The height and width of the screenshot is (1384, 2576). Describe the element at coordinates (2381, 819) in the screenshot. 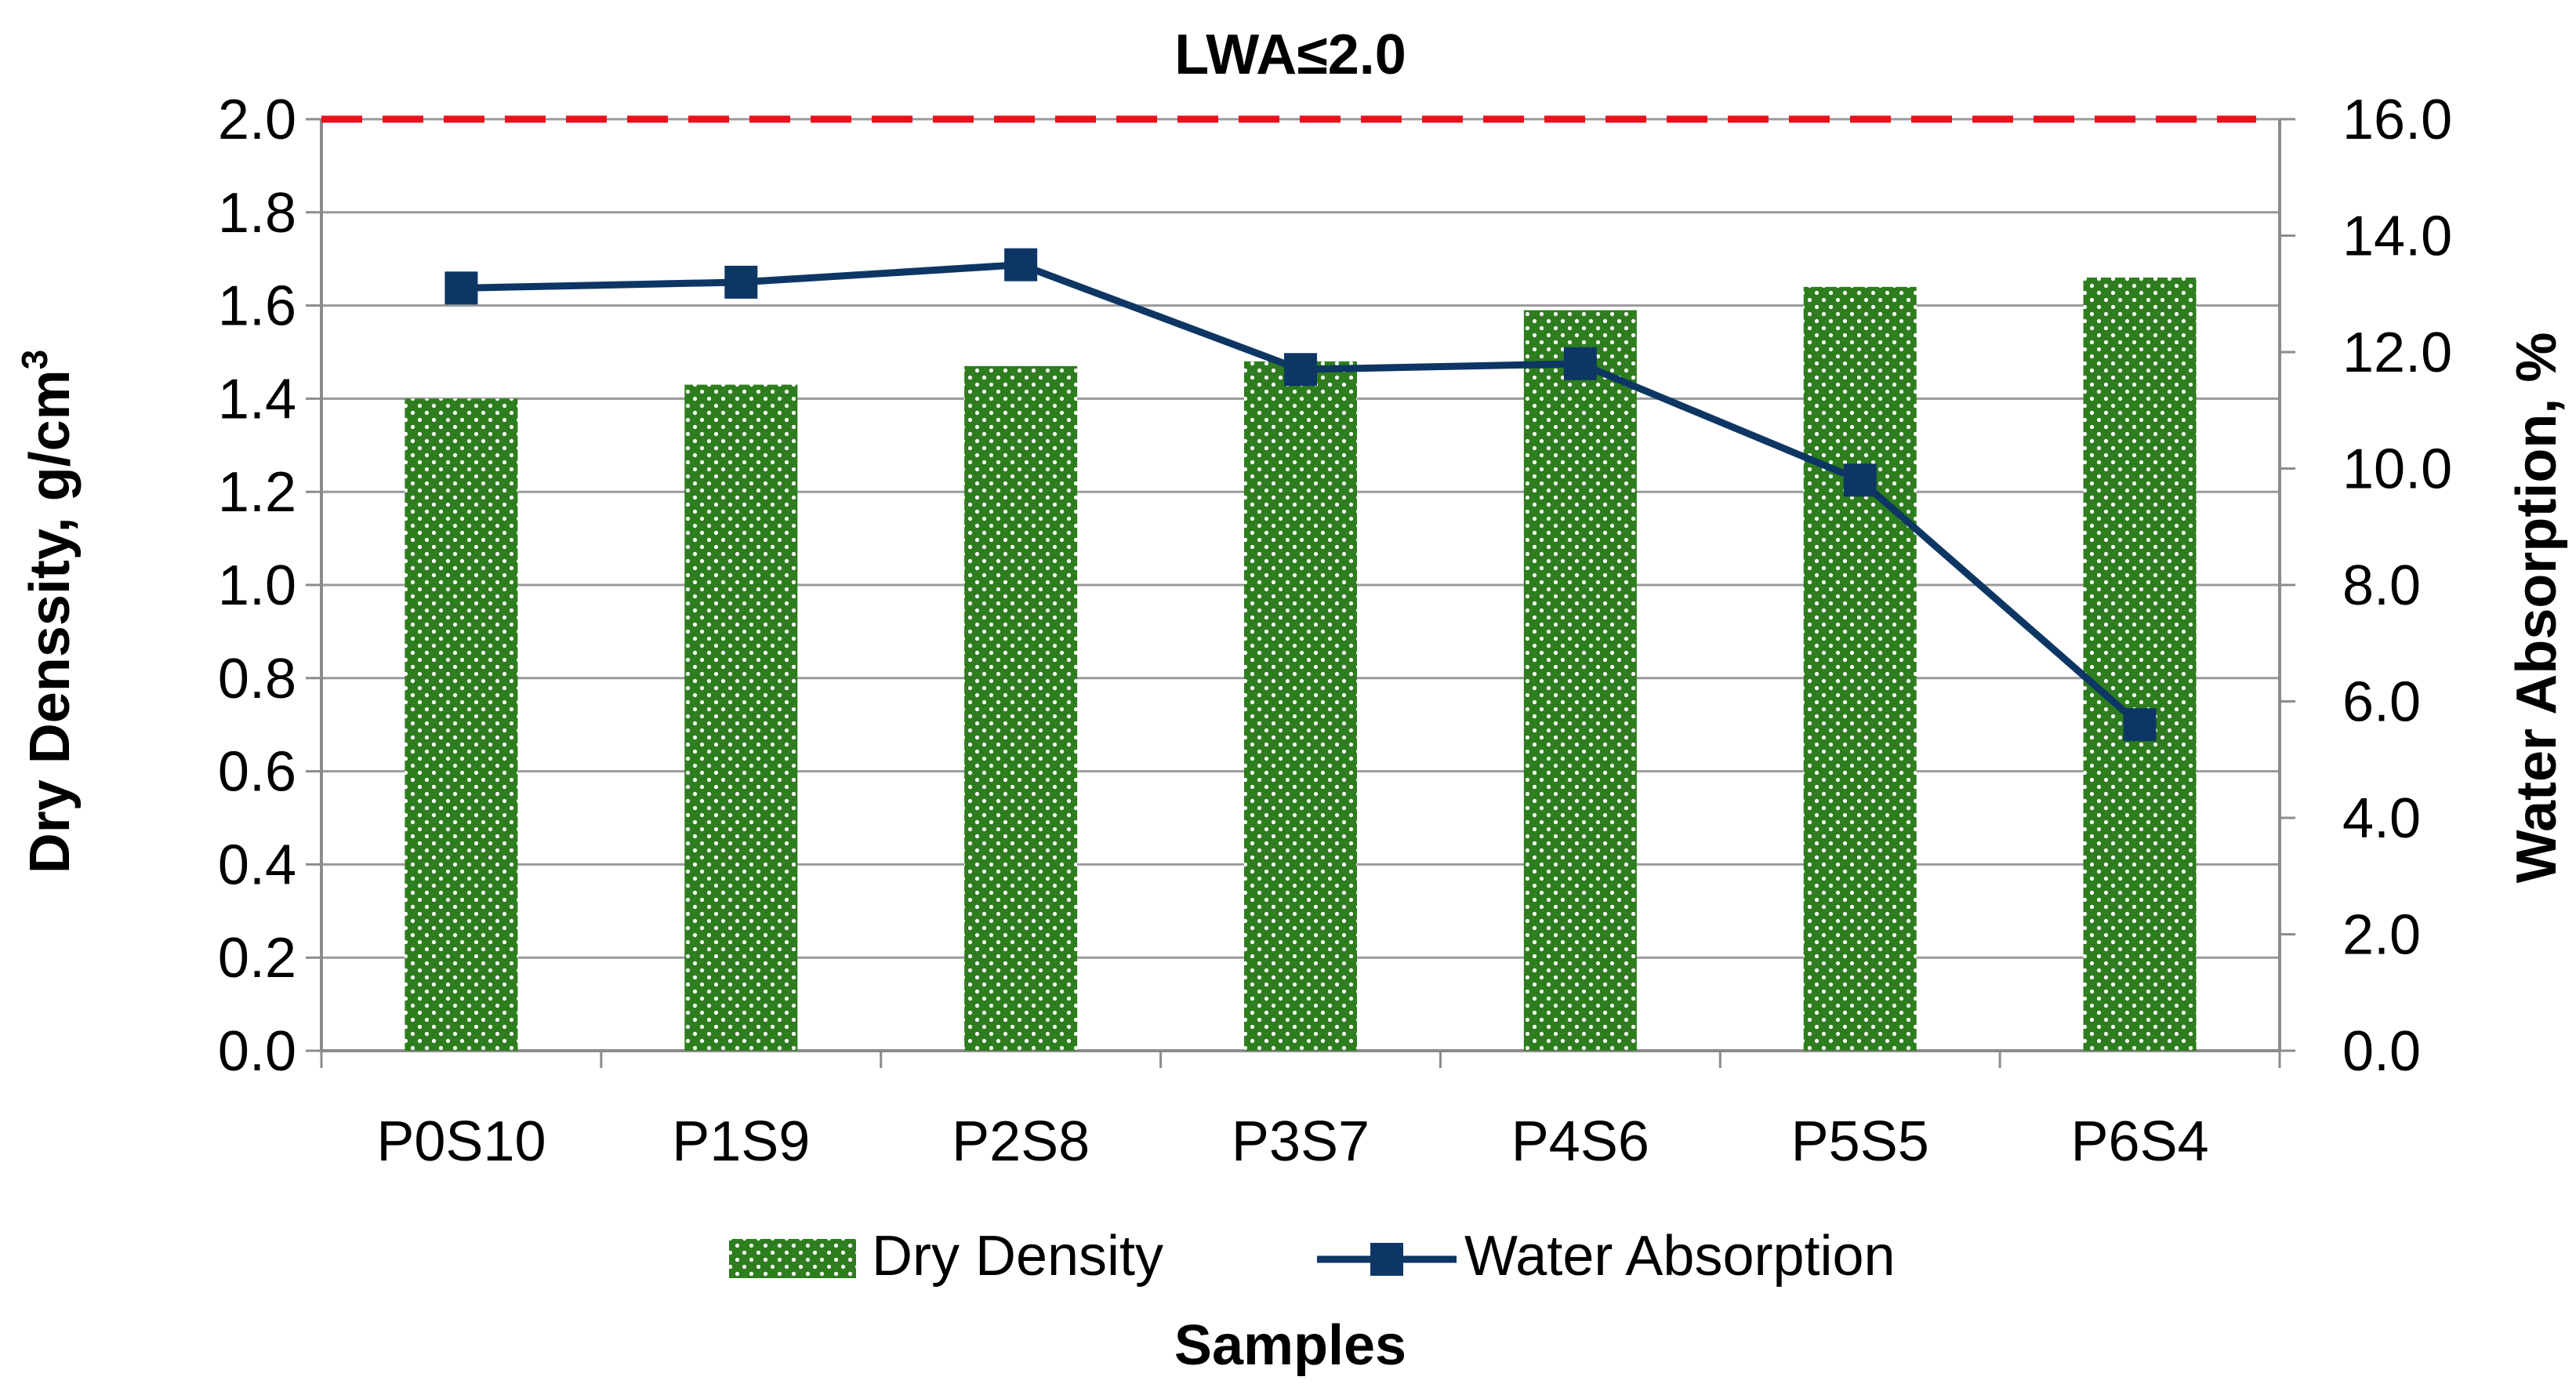

I see `y-right-tick-label: 4.0` at that location.